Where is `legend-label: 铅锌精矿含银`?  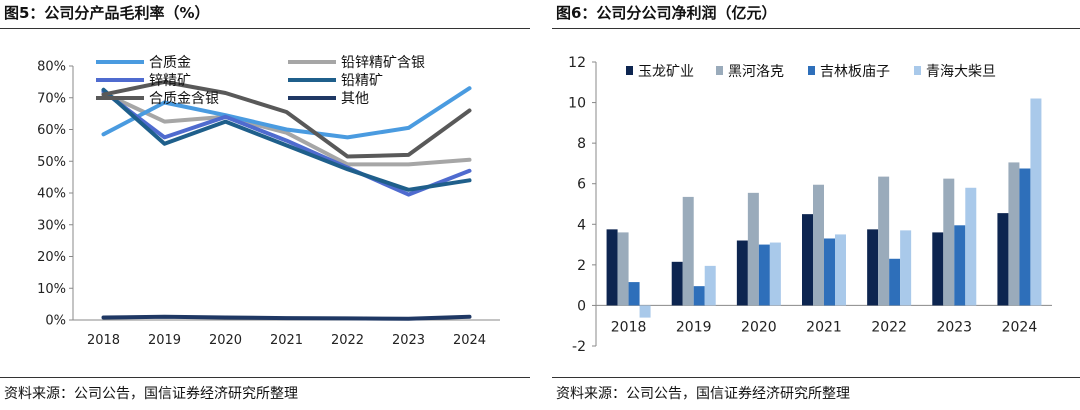
legend-label: 铅锌精矿含银 is located at coordinates (383, 63).